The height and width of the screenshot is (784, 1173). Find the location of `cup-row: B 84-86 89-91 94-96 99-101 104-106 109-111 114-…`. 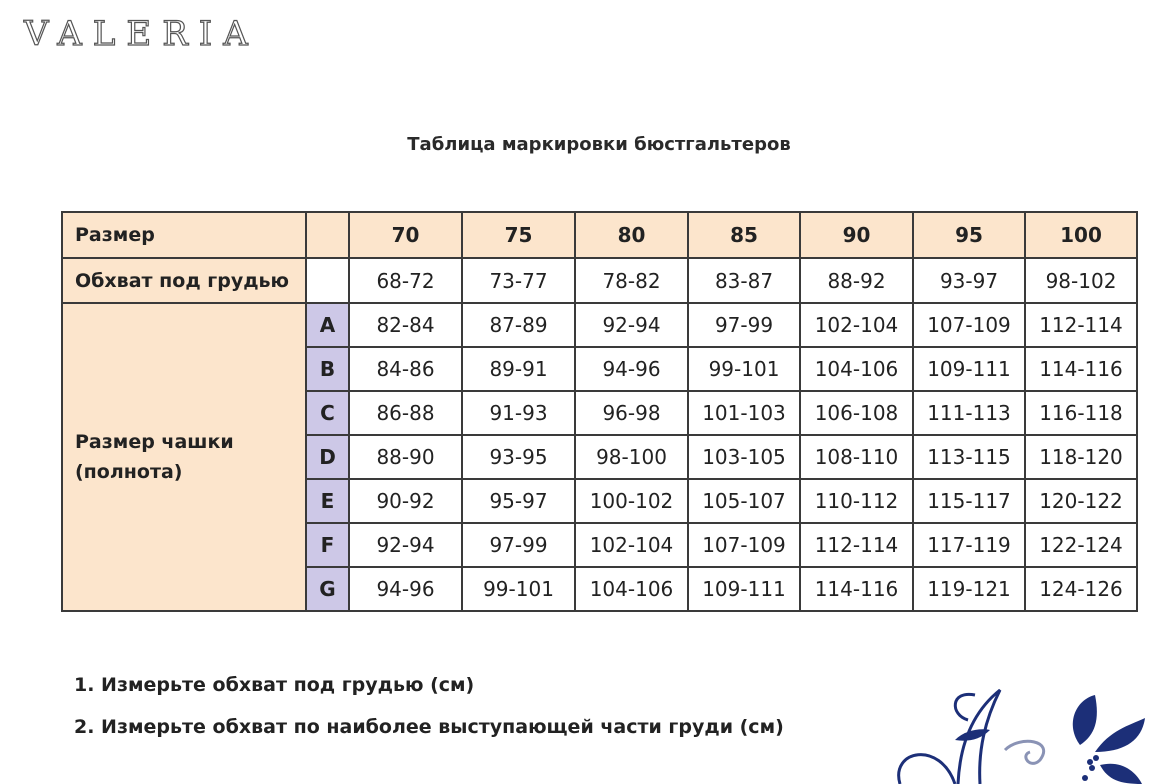

cup-row: B 84-86 89-91 94-96 99-101 104-106 109-111 114-… is located at coordinates (600, 369).